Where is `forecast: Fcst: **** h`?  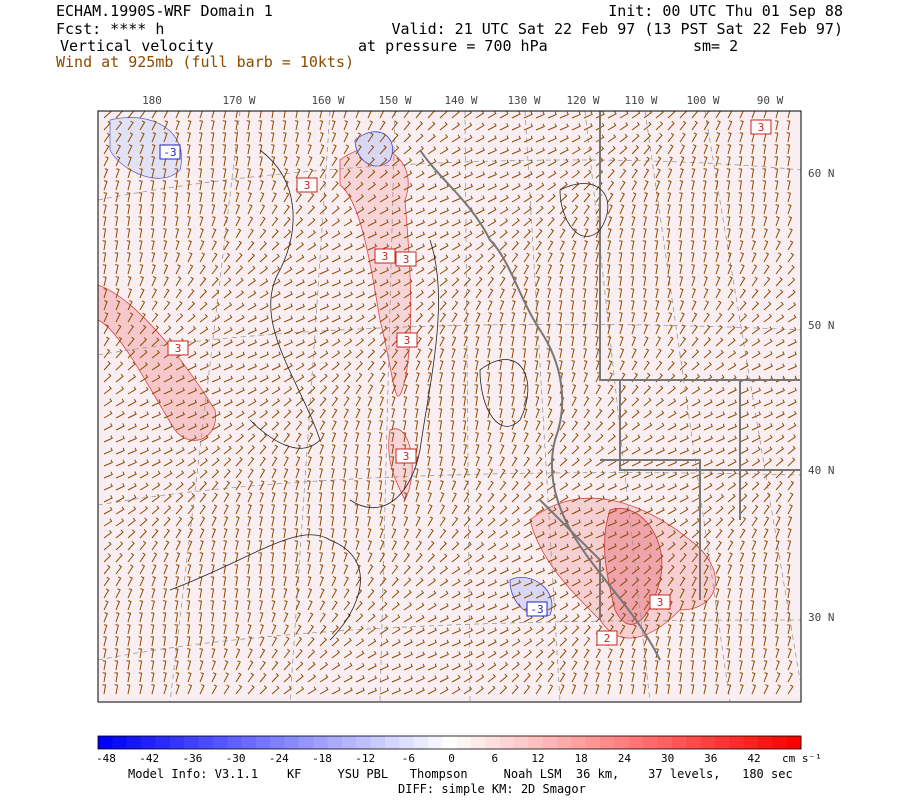 forecast: Fcst: **** h is located at coordinates (110, 29).